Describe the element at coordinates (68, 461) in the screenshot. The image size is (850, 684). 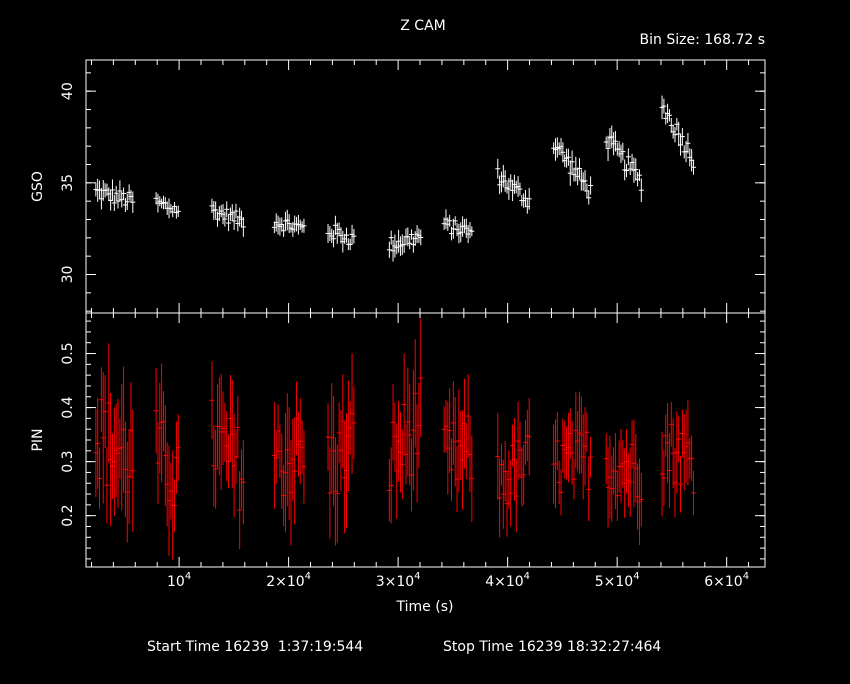
I see `y-tick-label: 0.3` at that location.